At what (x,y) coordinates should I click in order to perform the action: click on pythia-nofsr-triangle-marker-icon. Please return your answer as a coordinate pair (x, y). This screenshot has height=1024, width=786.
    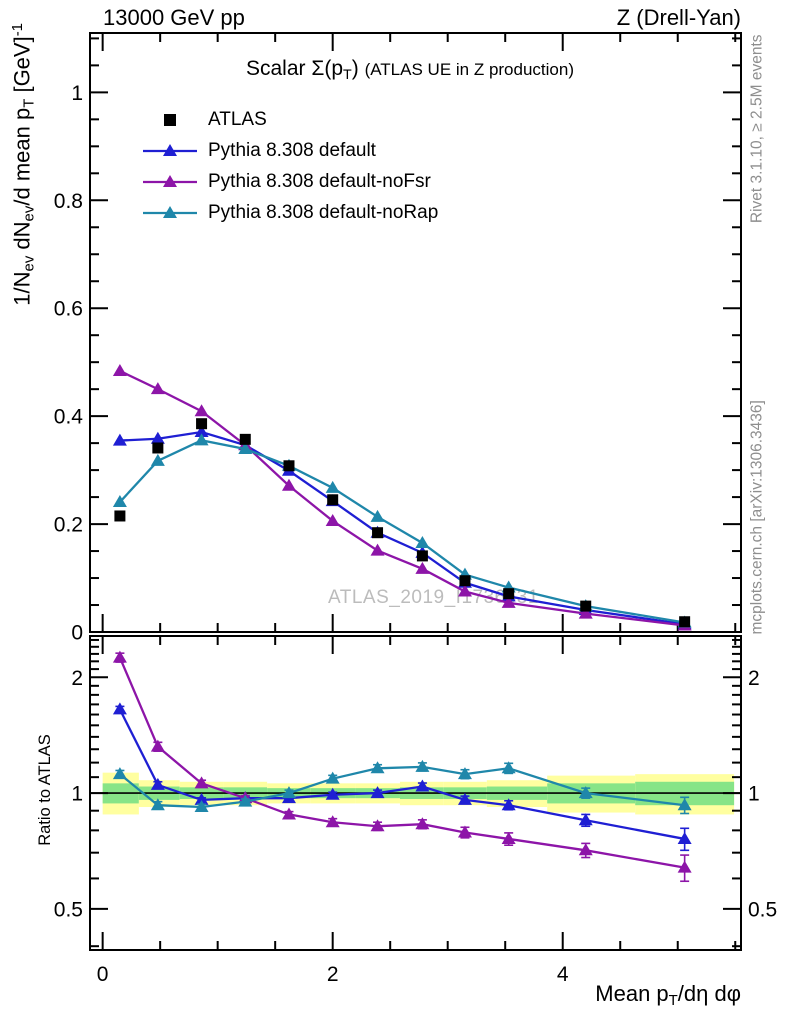
    Looking at the image, I should click on (170, 182).